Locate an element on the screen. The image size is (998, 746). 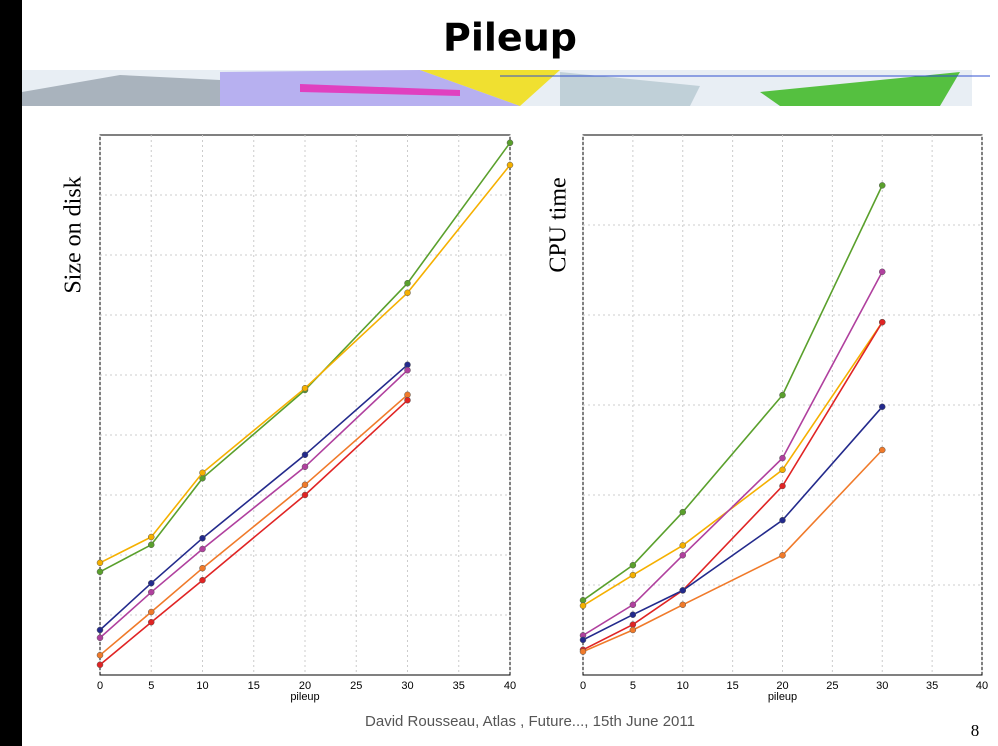
y-axis-label: Size on disk is located at coordinates (74, 234).